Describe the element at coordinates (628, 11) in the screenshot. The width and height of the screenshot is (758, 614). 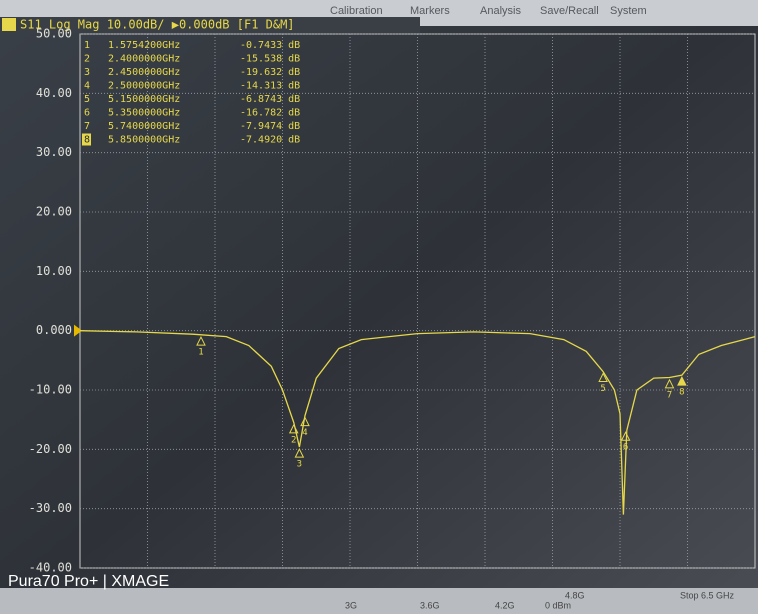
I see `menu-item: System` at that location.